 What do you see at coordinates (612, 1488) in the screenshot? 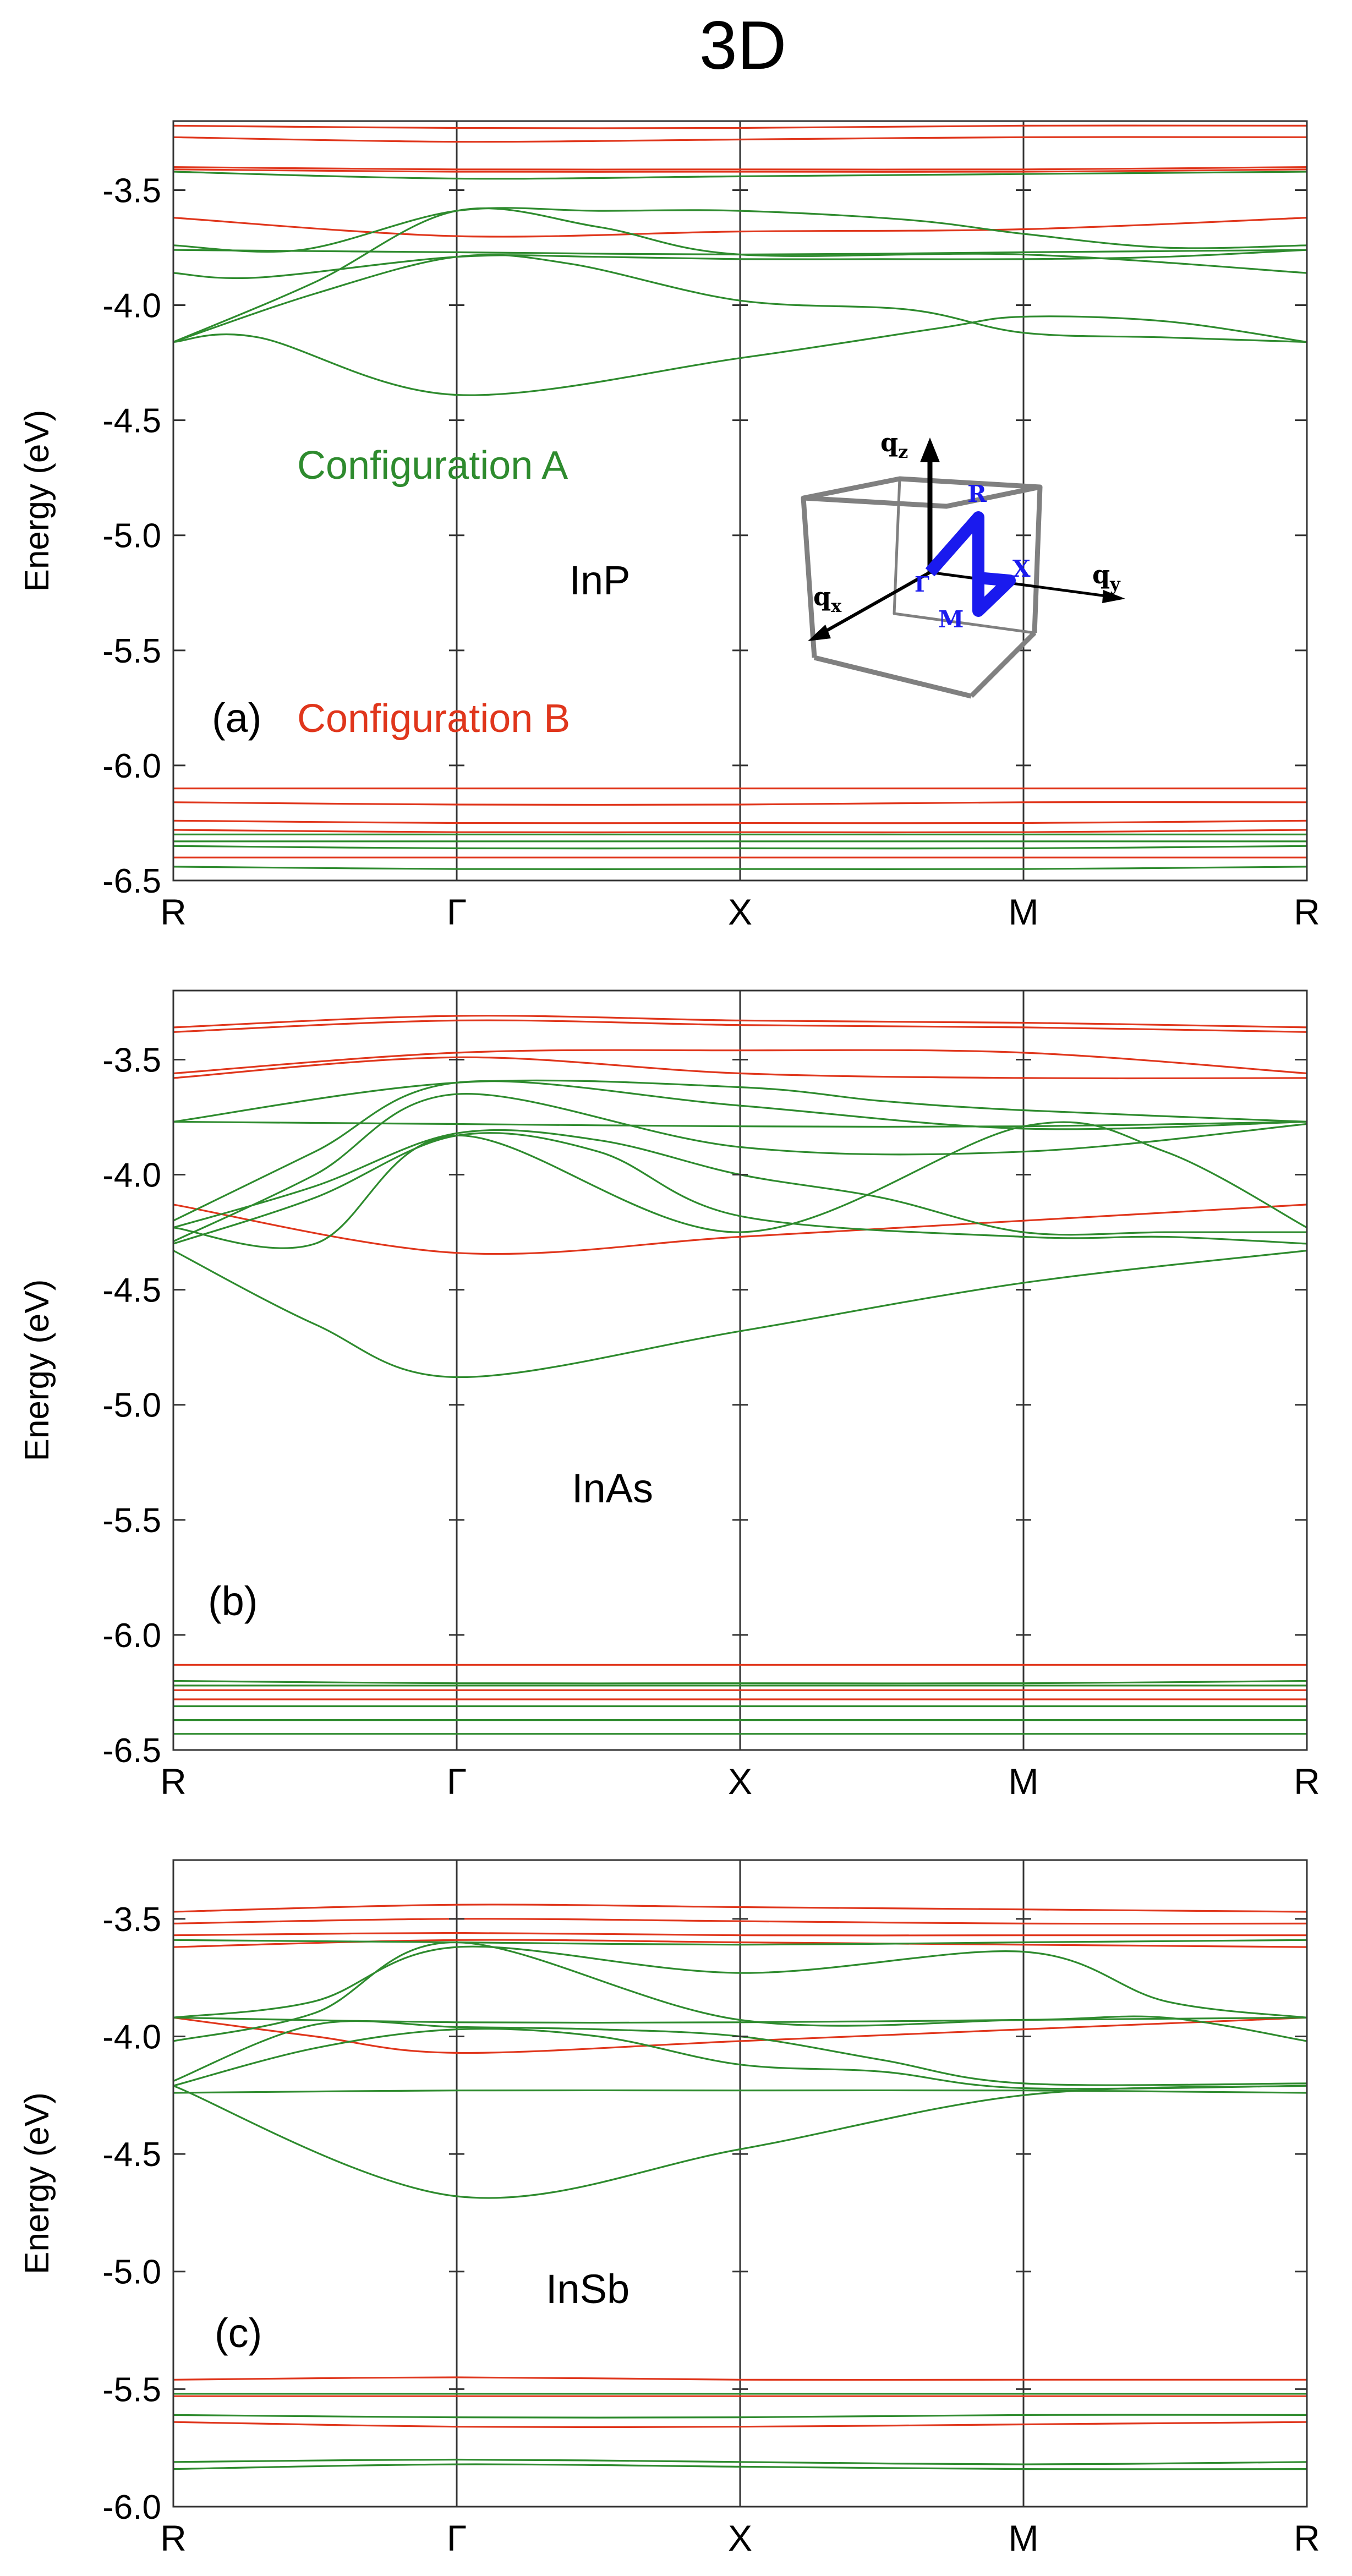
I see `material-label: InAs` at bounding box center [612, 1488].